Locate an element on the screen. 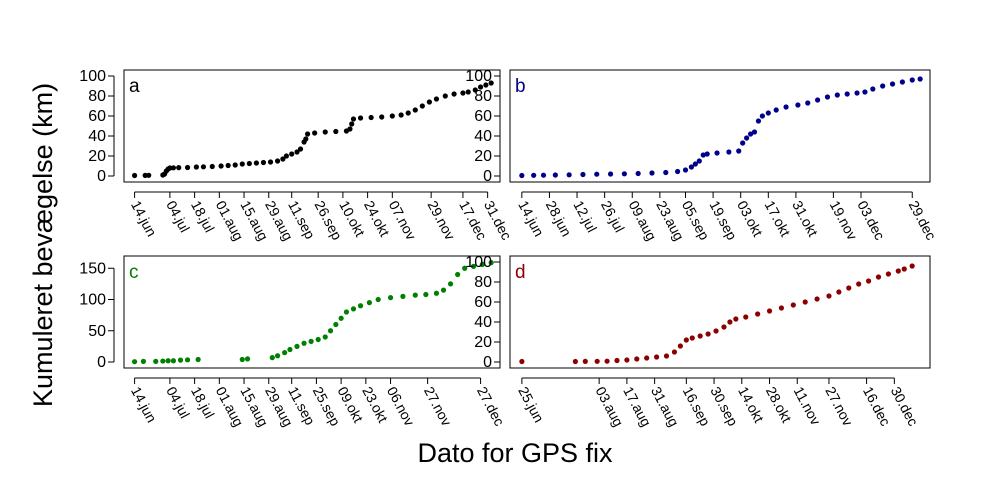 This screenshot has width=1000, height=490. y-tick-label: 150 is located at coordinates (92, 268).